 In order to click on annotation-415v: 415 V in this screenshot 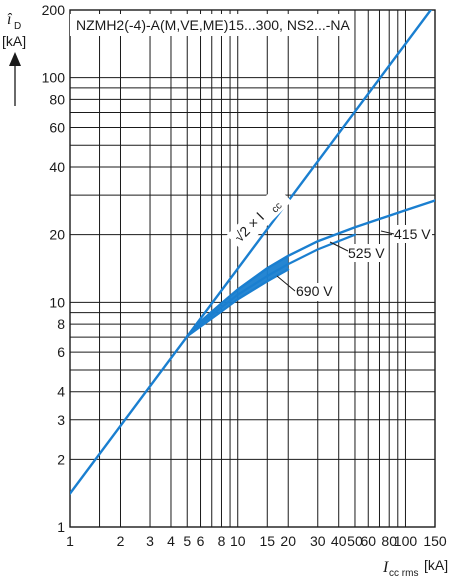, I will do `click(406, 234)`.